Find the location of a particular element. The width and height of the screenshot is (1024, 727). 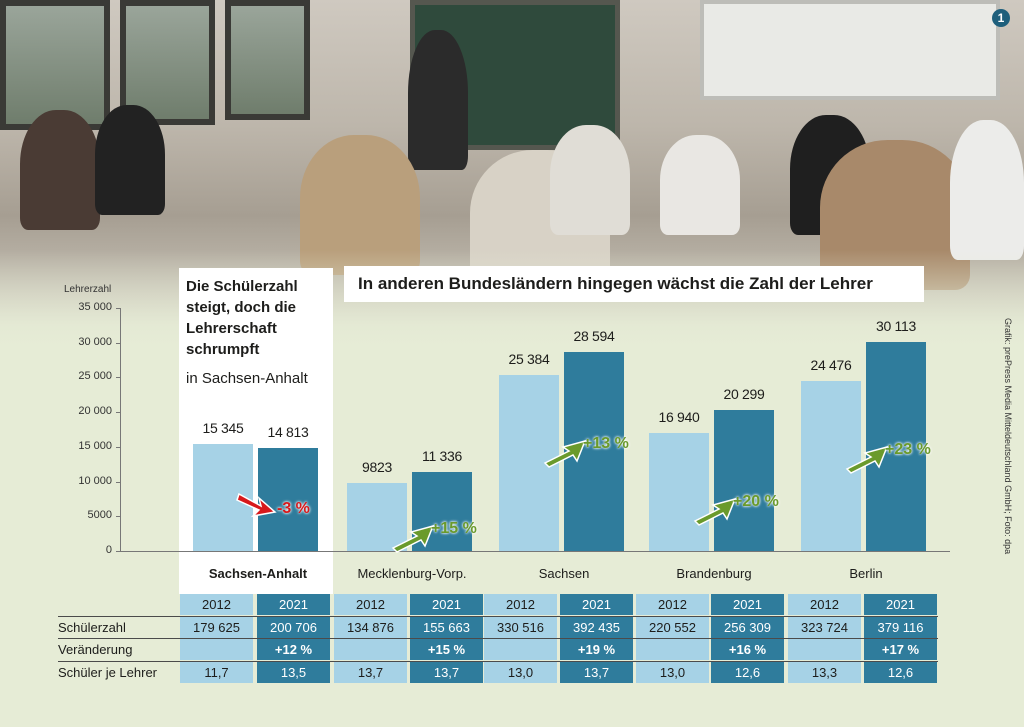

change-label: +20 % is located at coordinates (756, 502).